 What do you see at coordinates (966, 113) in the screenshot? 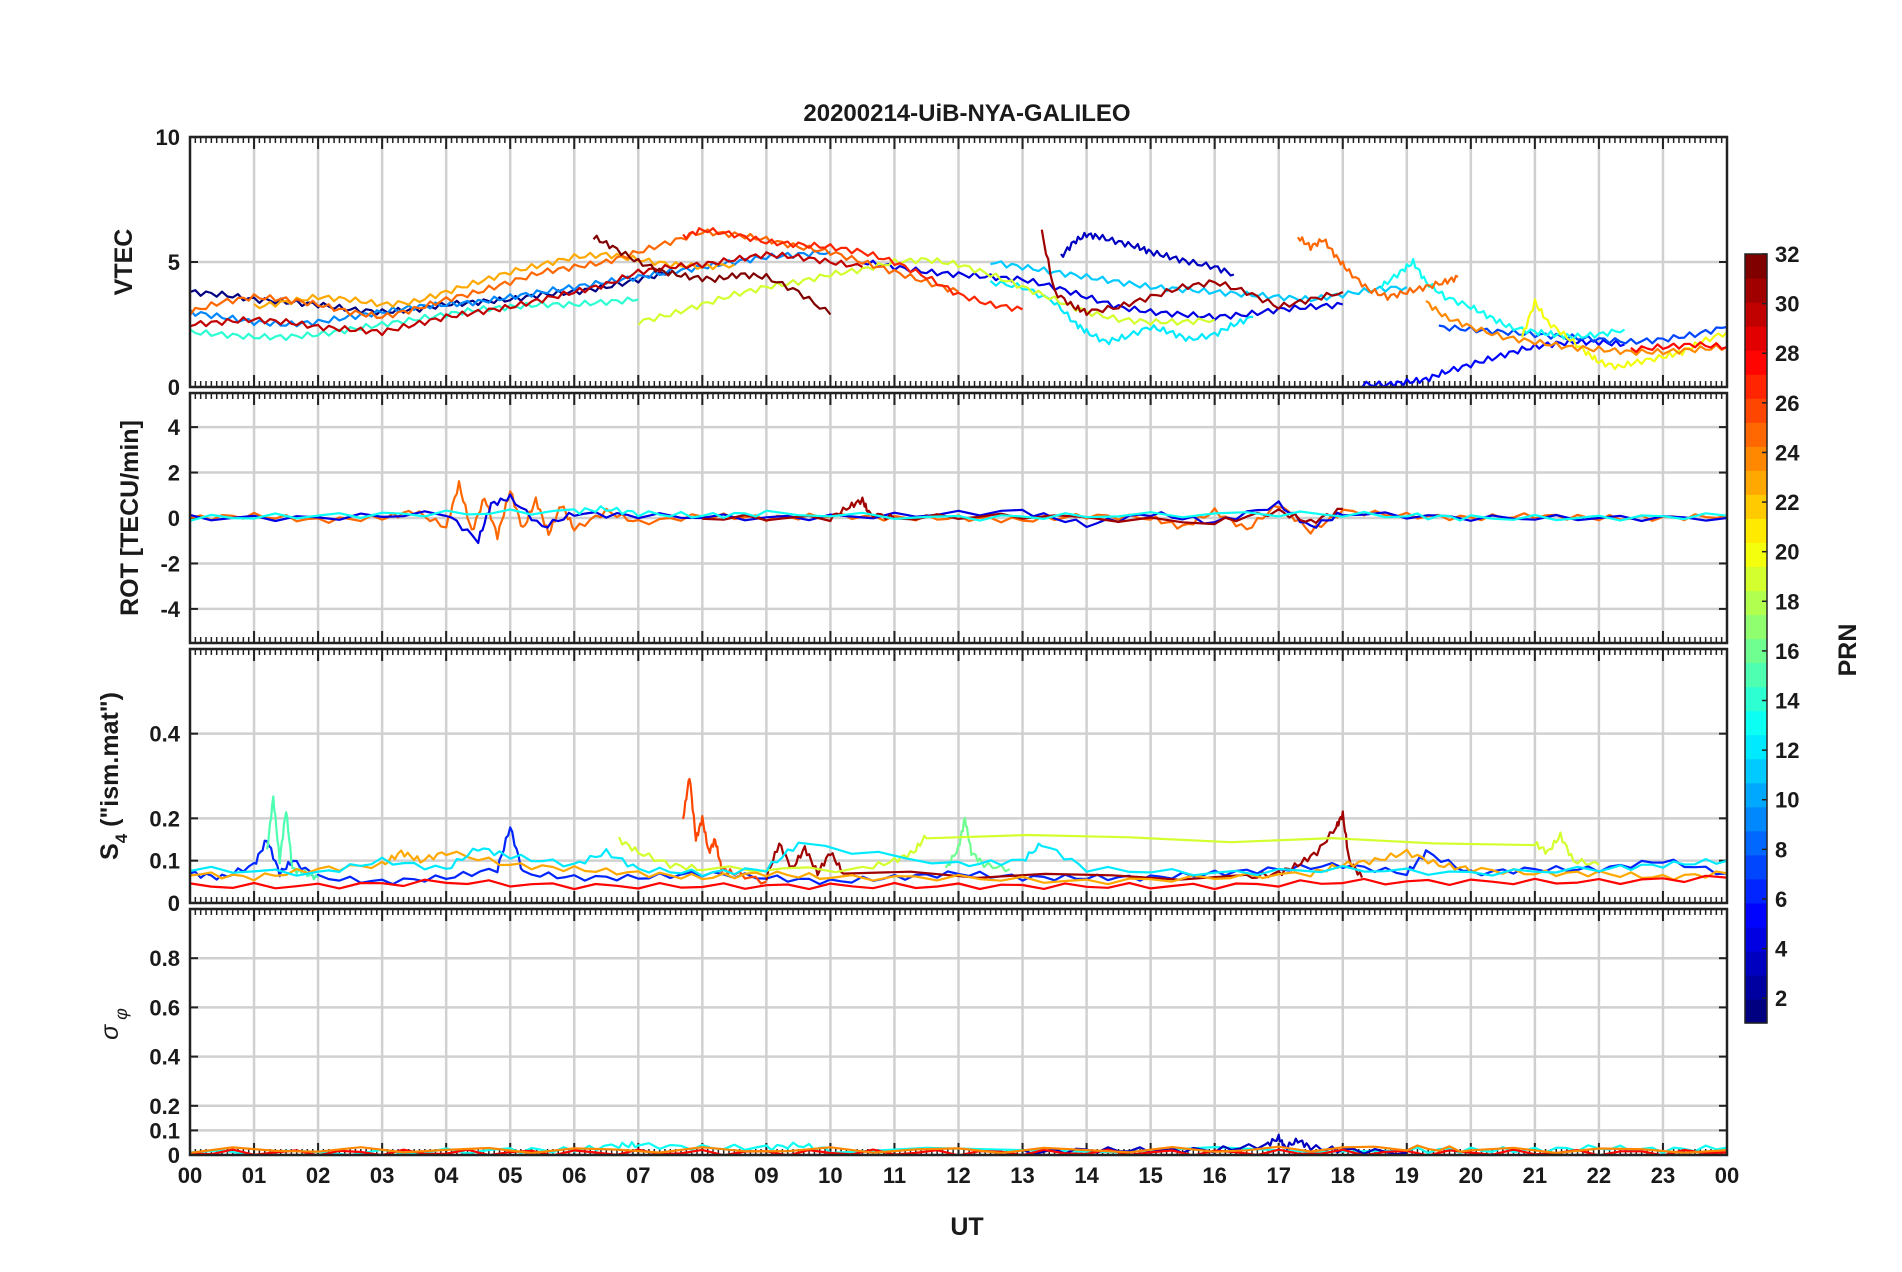
I see `chart-title: 20200214-UiB-NYA-GALILEO` at bounding box center [966, 113].